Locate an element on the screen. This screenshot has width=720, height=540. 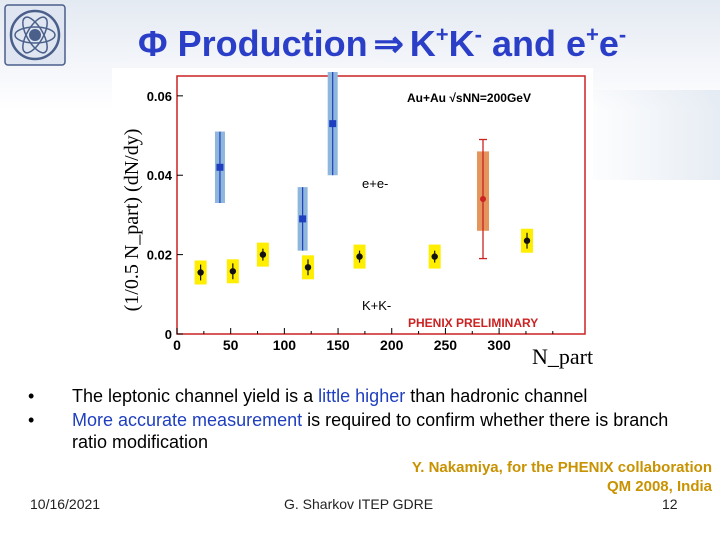
y-tick-label: 0.02 is located at coordinates (159, 255).